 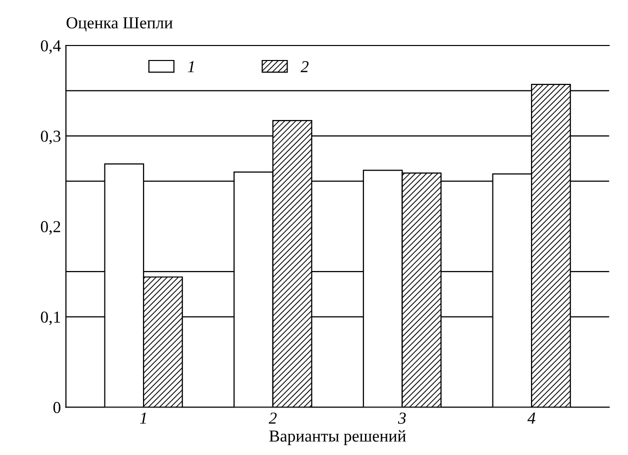 I want to click on y-tick-label: 0,4, so click(x=50, y=47).